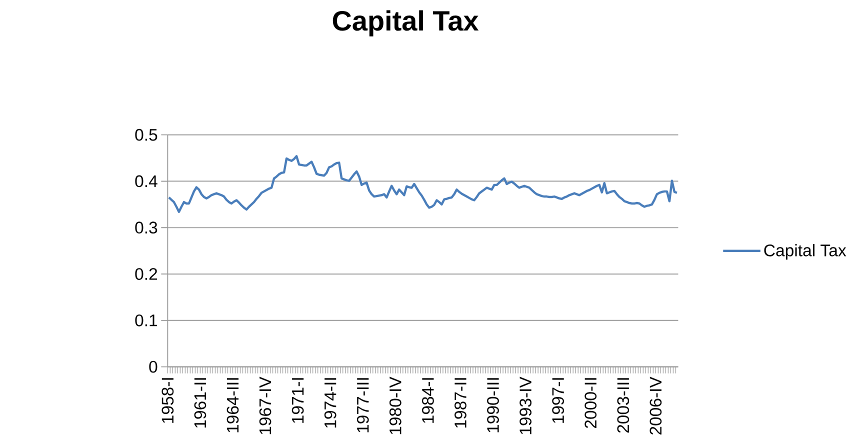  I want to click on chart-title: Capital Tax, so click(405, 23).